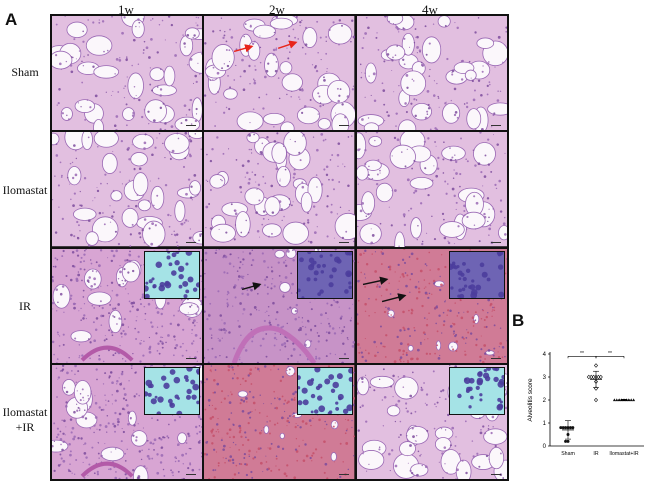  I want to click on row-label-ilomastat-ir: Ilomastat +IR, so click(25, 419).